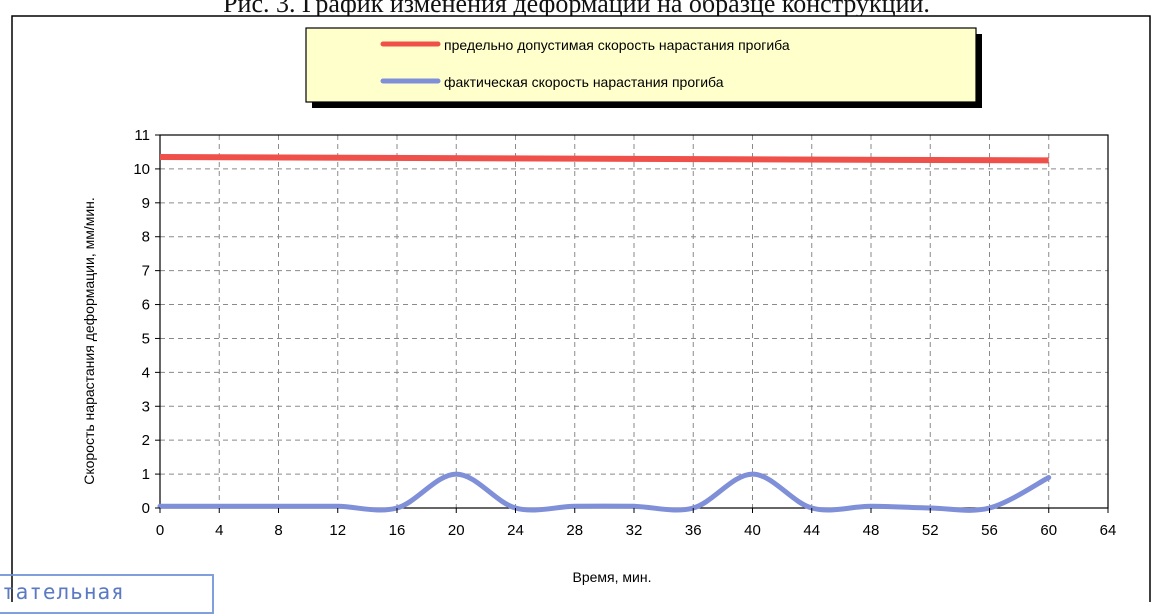 This screenshot has height=614, width=1153. I want to click on y-axis-label: Скорость нарастания деформации, мм/мин., so click(89, 341).